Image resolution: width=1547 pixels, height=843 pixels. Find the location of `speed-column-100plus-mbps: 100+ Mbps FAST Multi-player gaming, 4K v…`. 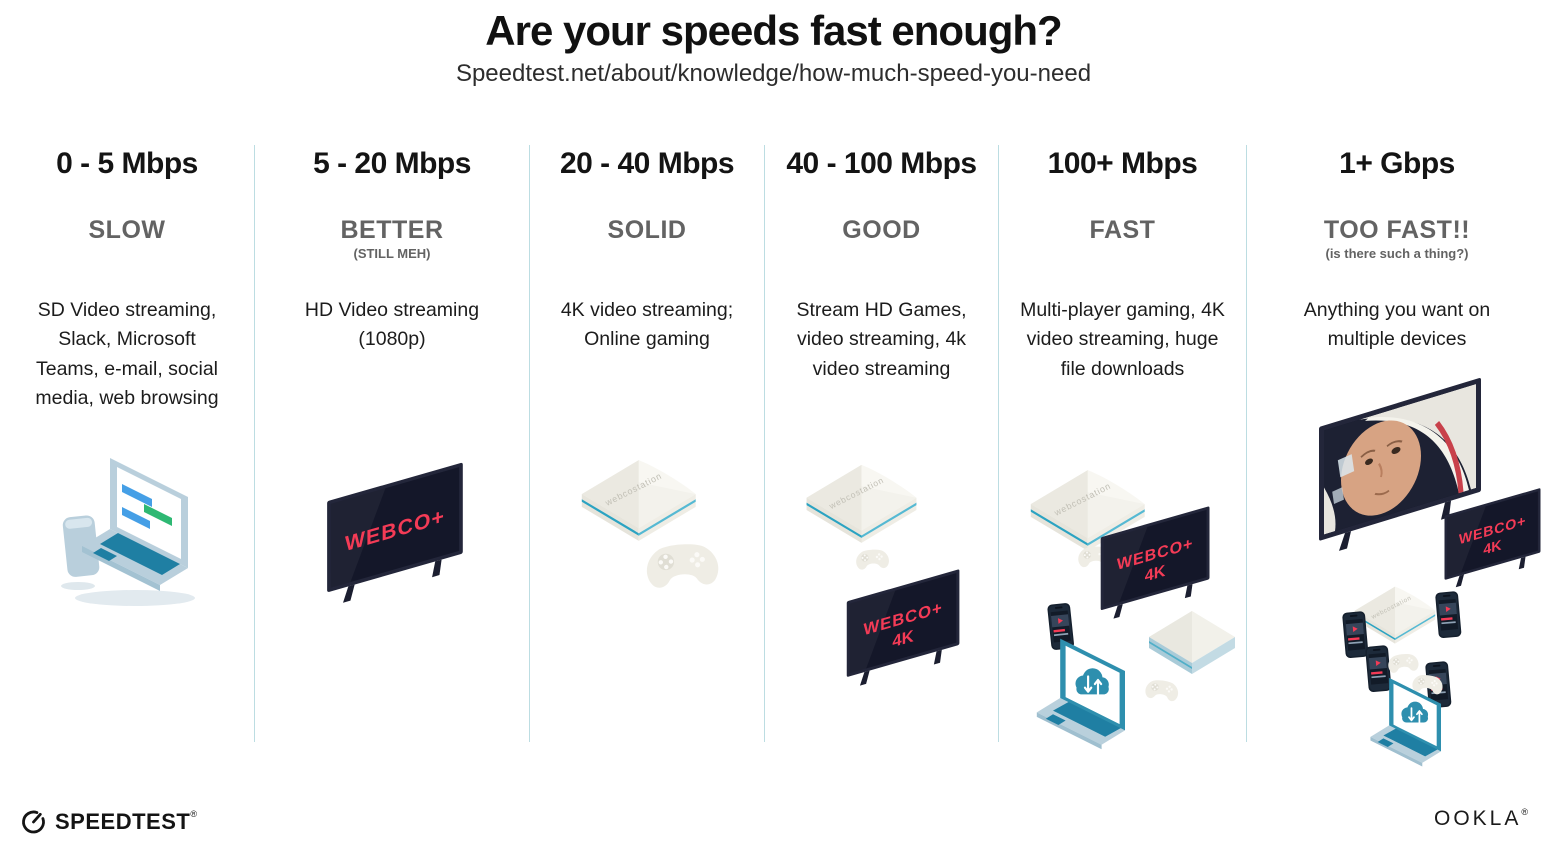

speed-column-100plus-mbps: 100+ Mbps FAST Multi-player gaming, 4K v… is located at coordinates (1123, 448).